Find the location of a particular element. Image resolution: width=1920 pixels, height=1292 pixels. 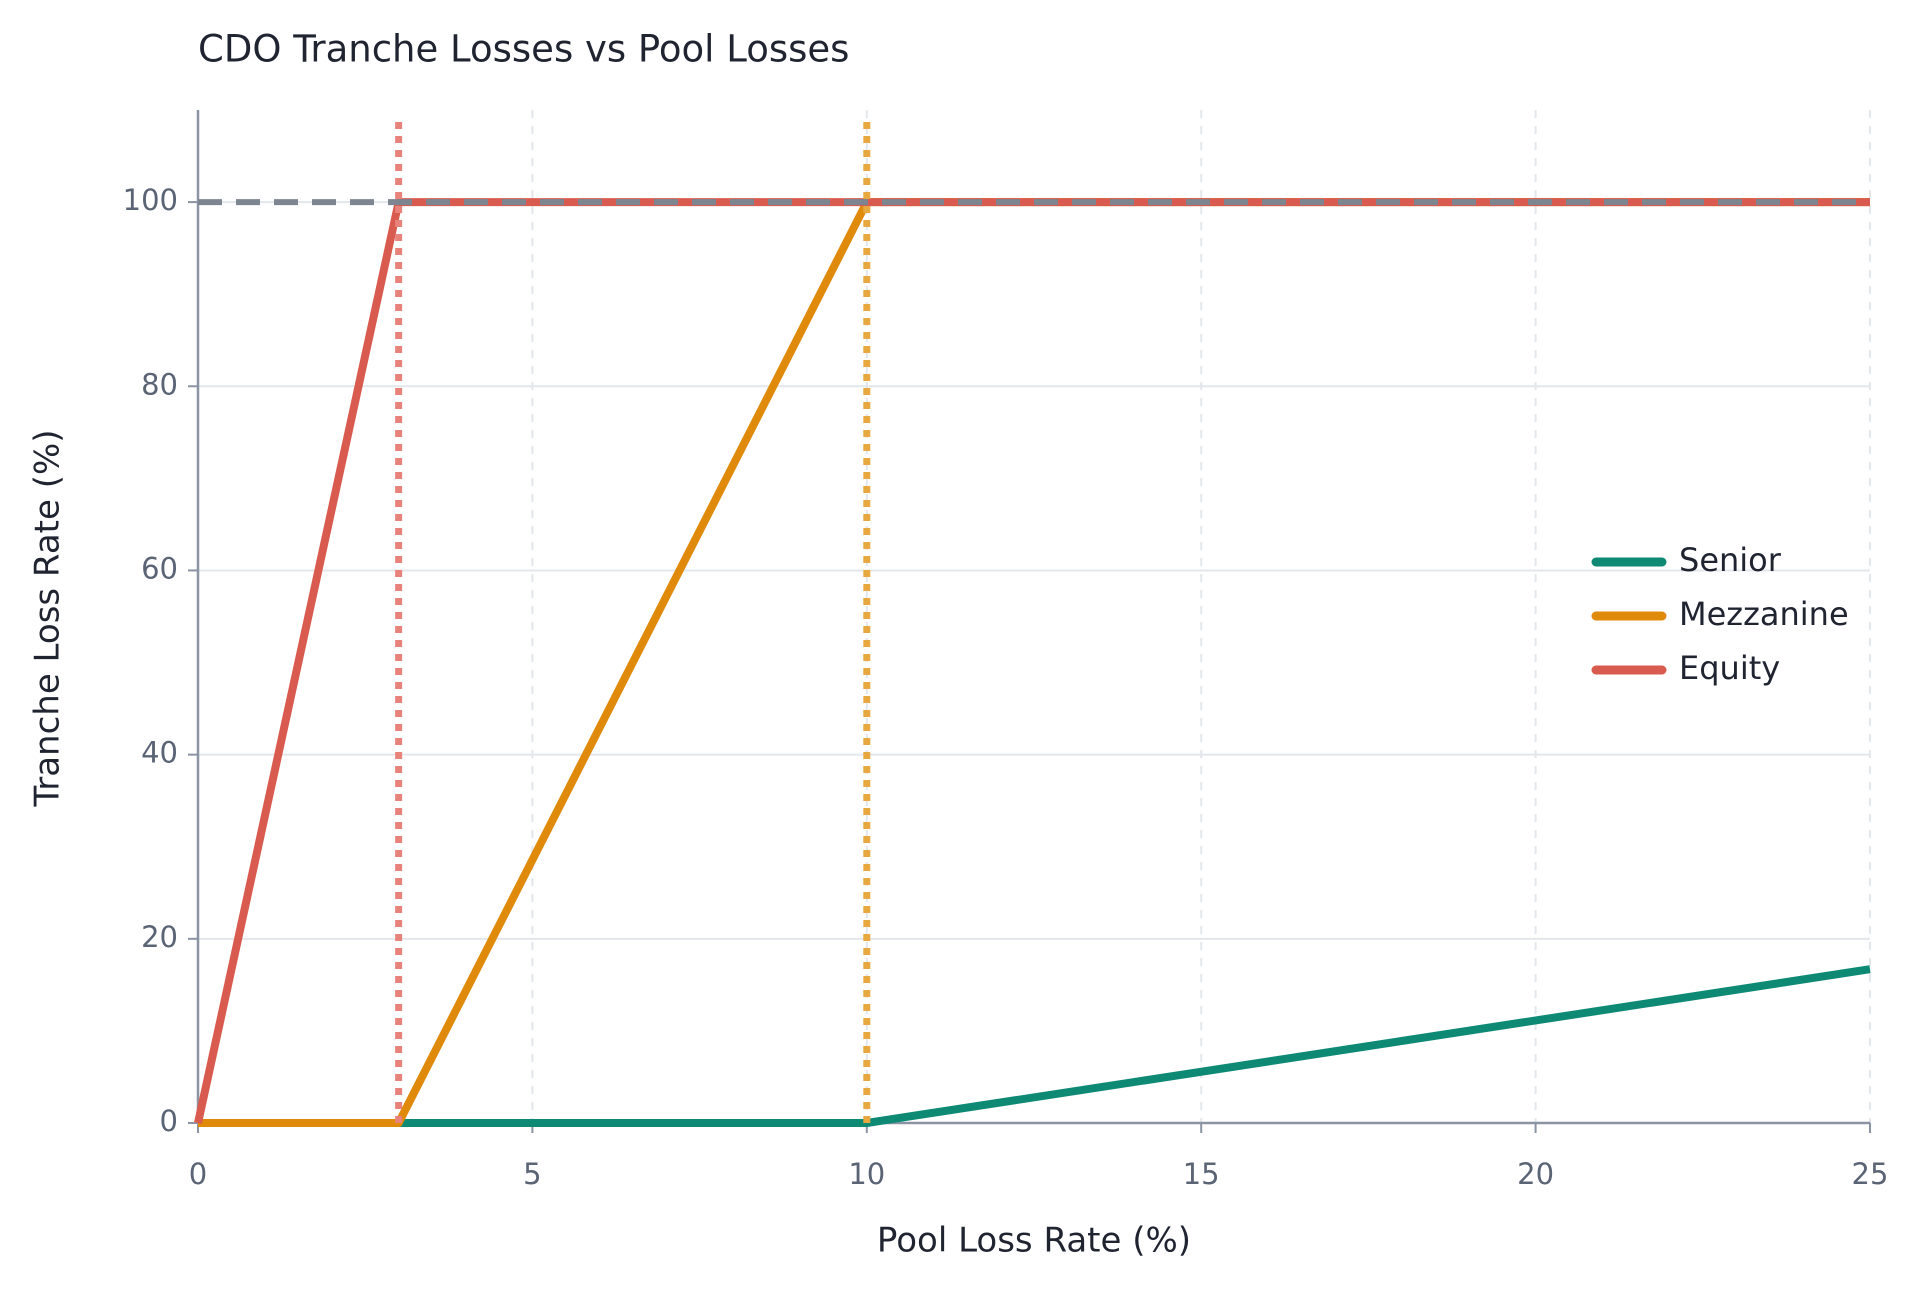

x-tick-label: 25 is located at coordinates (1870, 1174).